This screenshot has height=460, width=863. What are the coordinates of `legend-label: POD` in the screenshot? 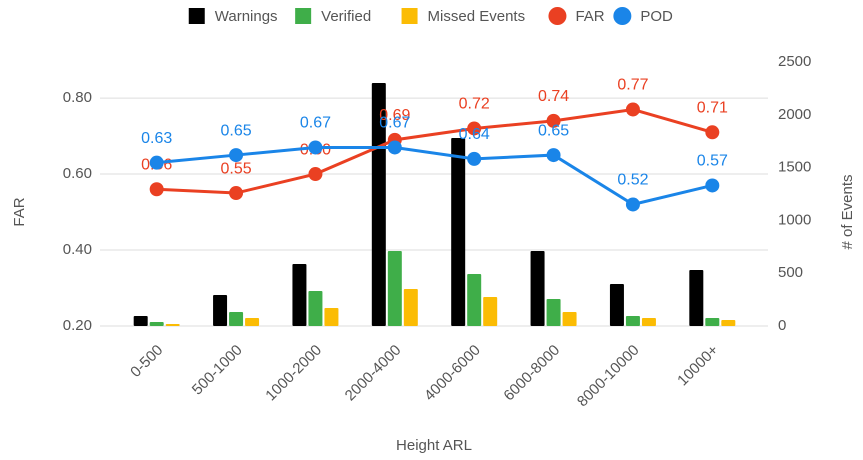 It's located at (656, 16).